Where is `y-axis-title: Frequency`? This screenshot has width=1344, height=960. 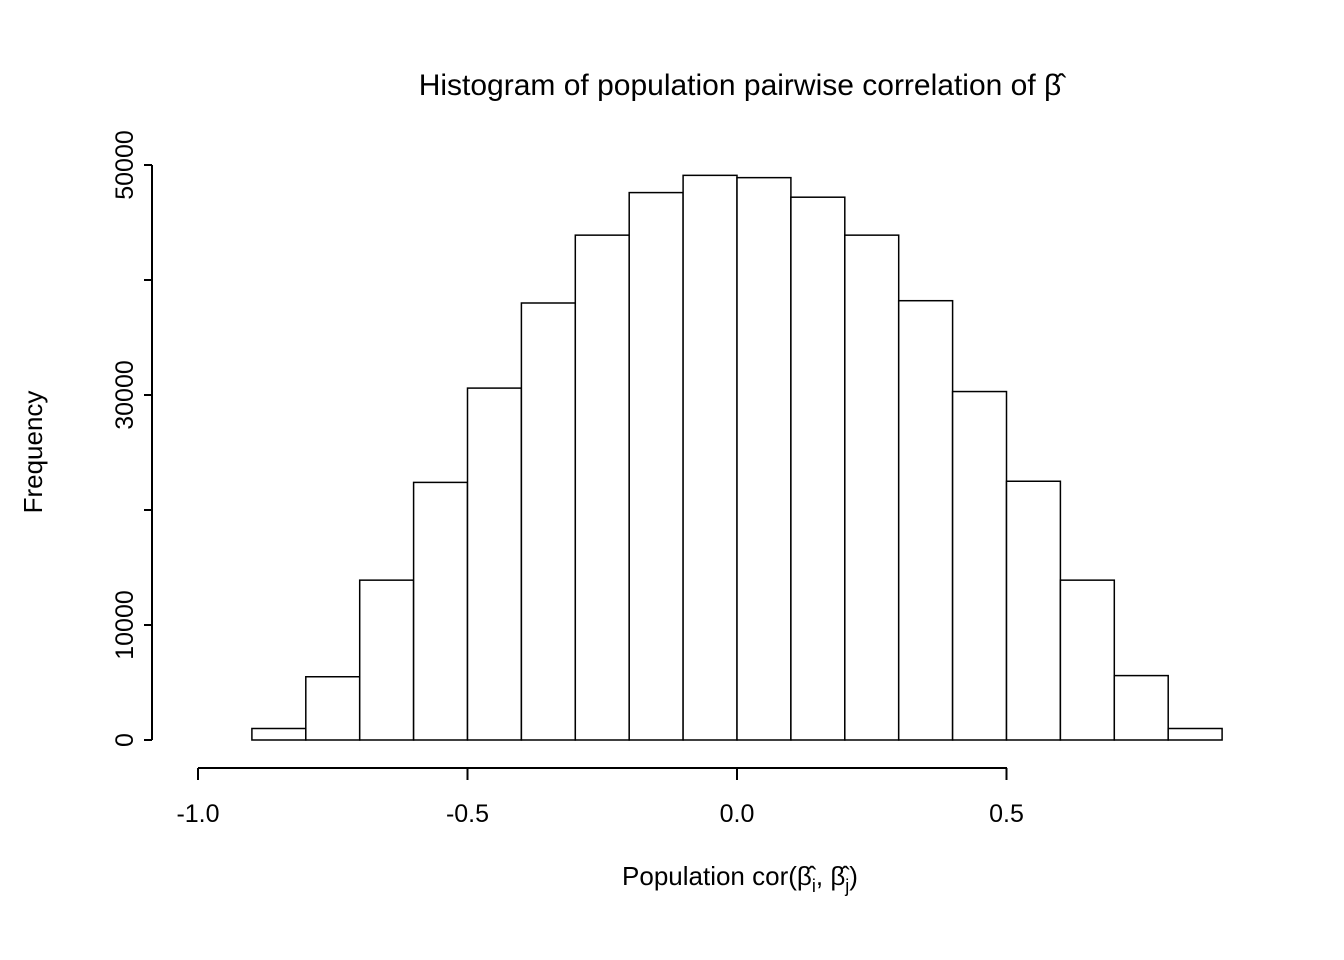
y-axis-title: Frequency is located at coordinates (33, 452).